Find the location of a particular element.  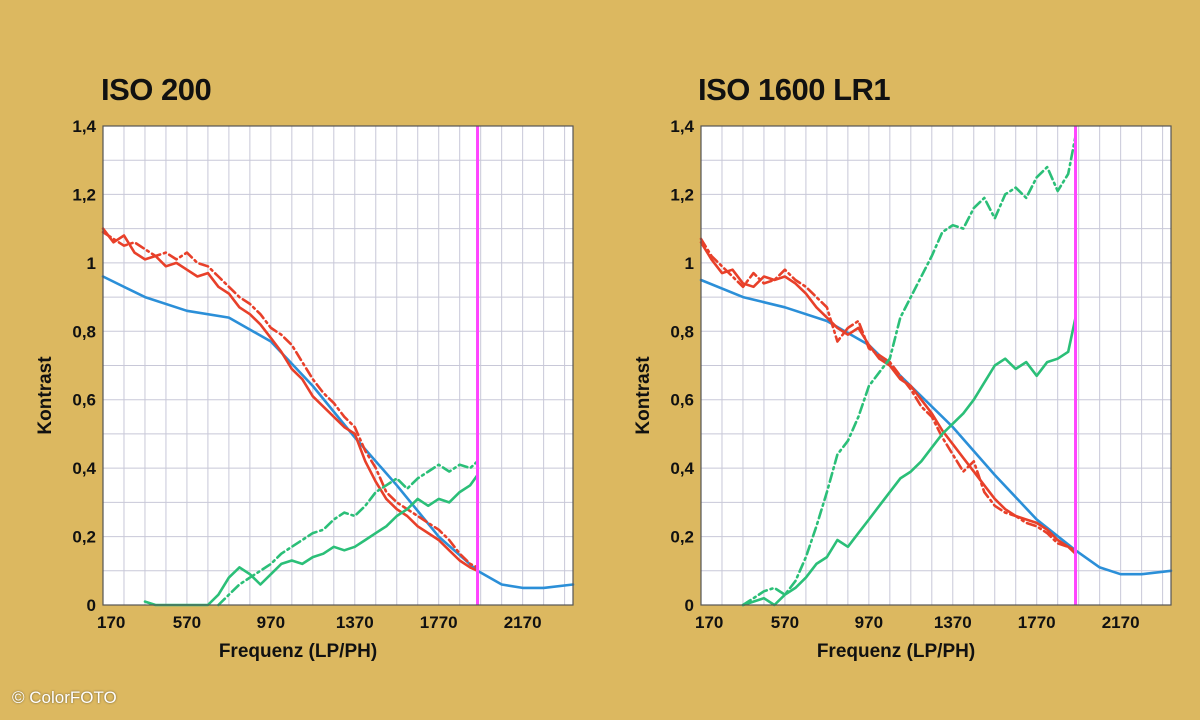

chart-title-iso200: ISO 200 is located at coordinates (156, 89).